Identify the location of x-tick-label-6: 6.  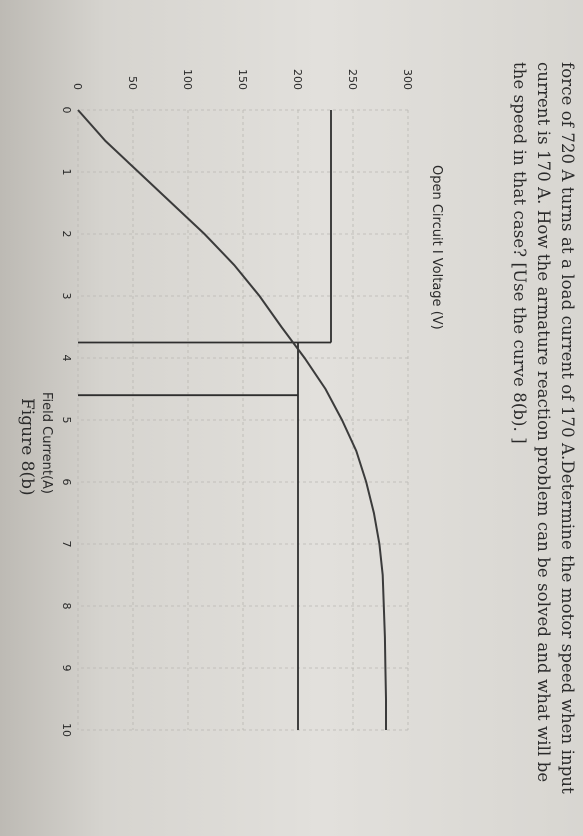
(66, 482).